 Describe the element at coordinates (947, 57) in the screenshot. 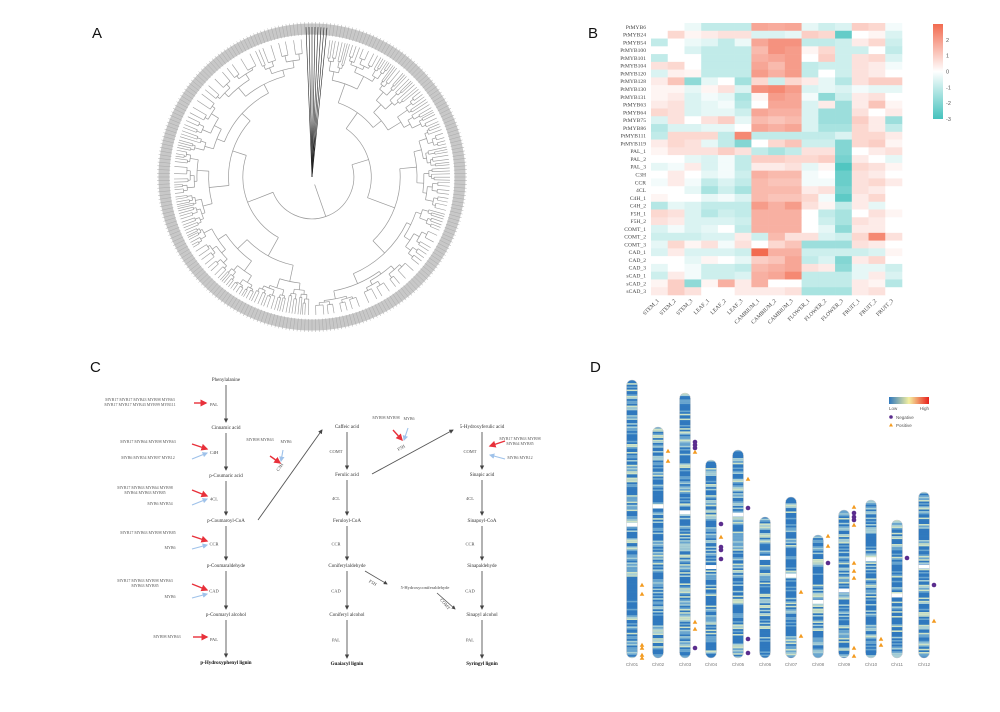

I see `colorbar-tick-label: 1` at that location.